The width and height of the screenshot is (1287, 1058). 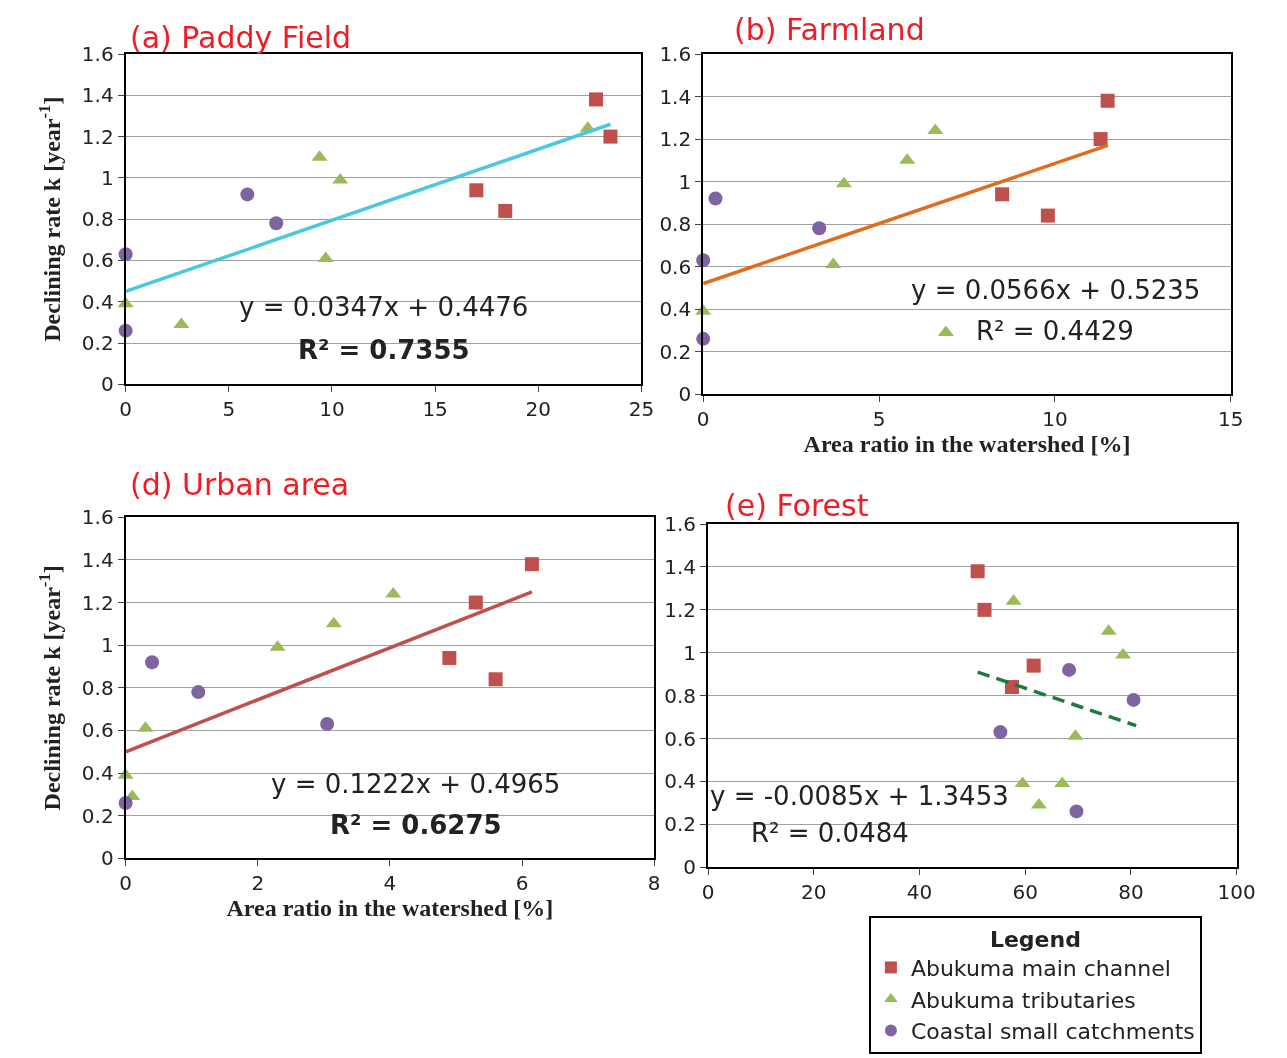 I want to click on x-tick-label: 6, so click(x=522, y=883).